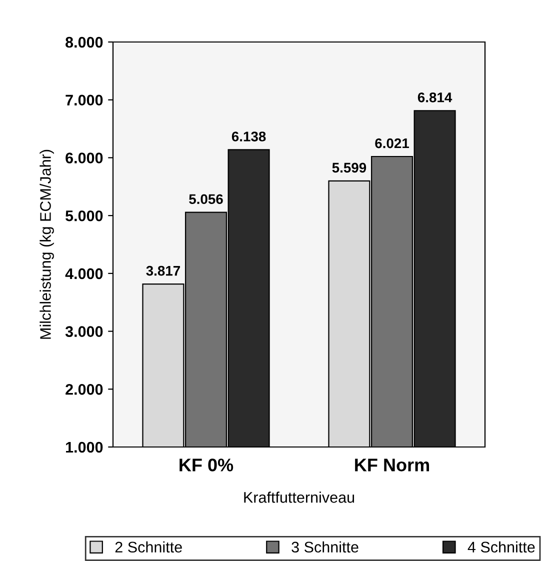  Describe the element at coordinates (84, 216) in the screenshot. I see `y-tick-label: 5.000` at that location.